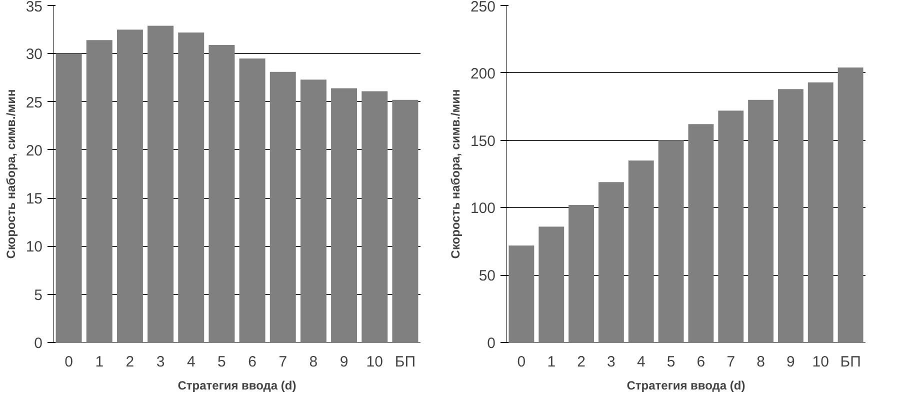  I want to click on y-tick-label: 50, so click(487, 276).